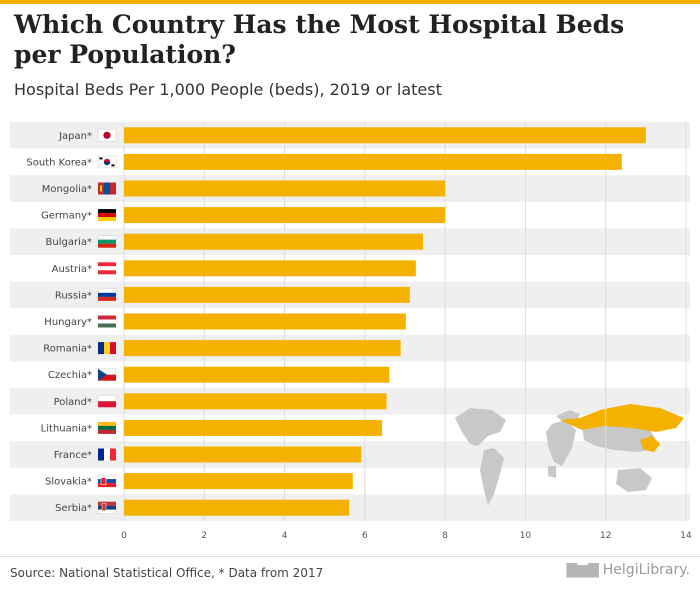  I want to click on category-label: Serbia*, so click(73, 508).